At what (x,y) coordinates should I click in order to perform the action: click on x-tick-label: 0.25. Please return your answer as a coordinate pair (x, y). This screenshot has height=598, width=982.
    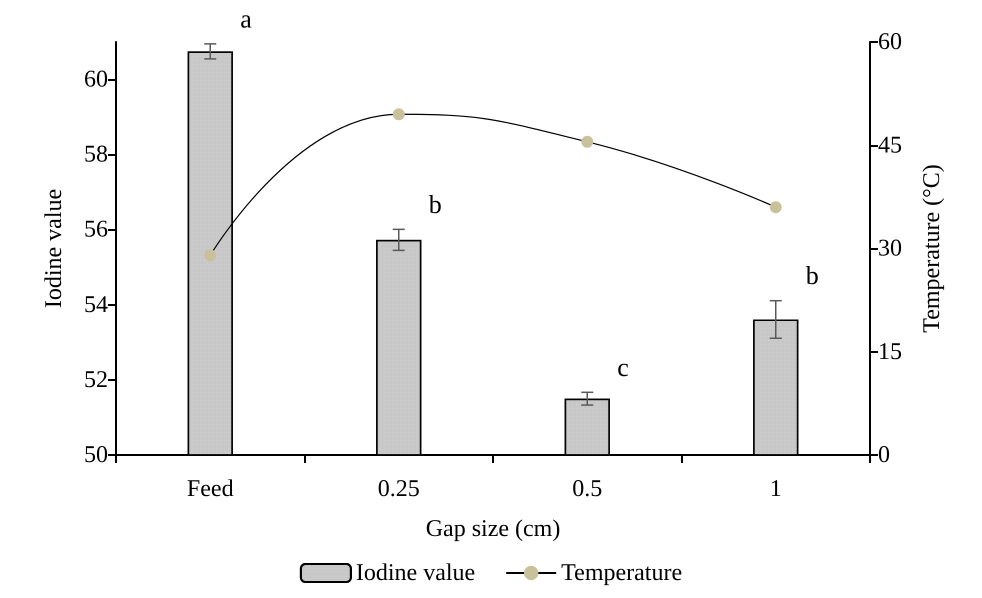
    Looking at the image, I should click on (399, 489).